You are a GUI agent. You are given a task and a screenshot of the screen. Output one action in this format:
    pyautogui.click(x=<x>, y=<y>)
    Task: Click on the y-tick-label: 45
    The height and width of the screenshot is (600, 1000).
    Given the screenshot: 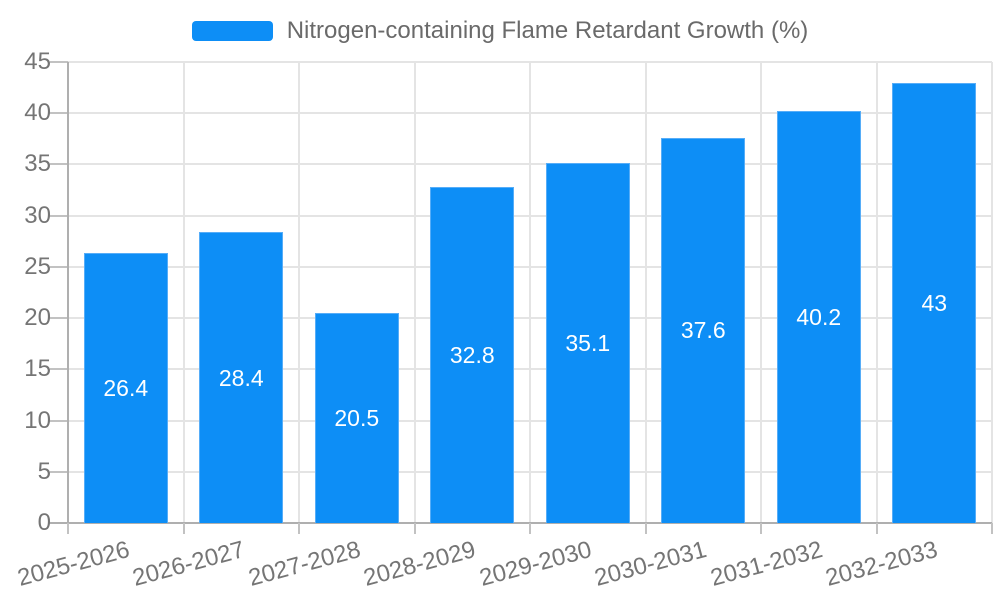 What is the action you would take?
    pyautogui.click(x=37, y=61)
    